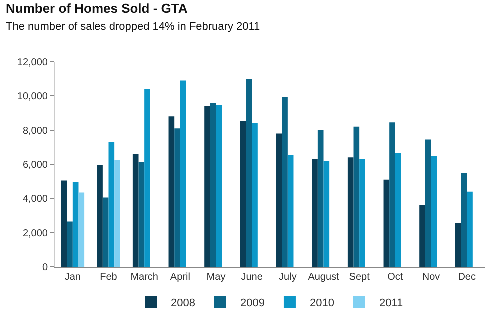 The image size is (500, 328). I want to click on y-tick-label: 10,000, so click(32, 97).